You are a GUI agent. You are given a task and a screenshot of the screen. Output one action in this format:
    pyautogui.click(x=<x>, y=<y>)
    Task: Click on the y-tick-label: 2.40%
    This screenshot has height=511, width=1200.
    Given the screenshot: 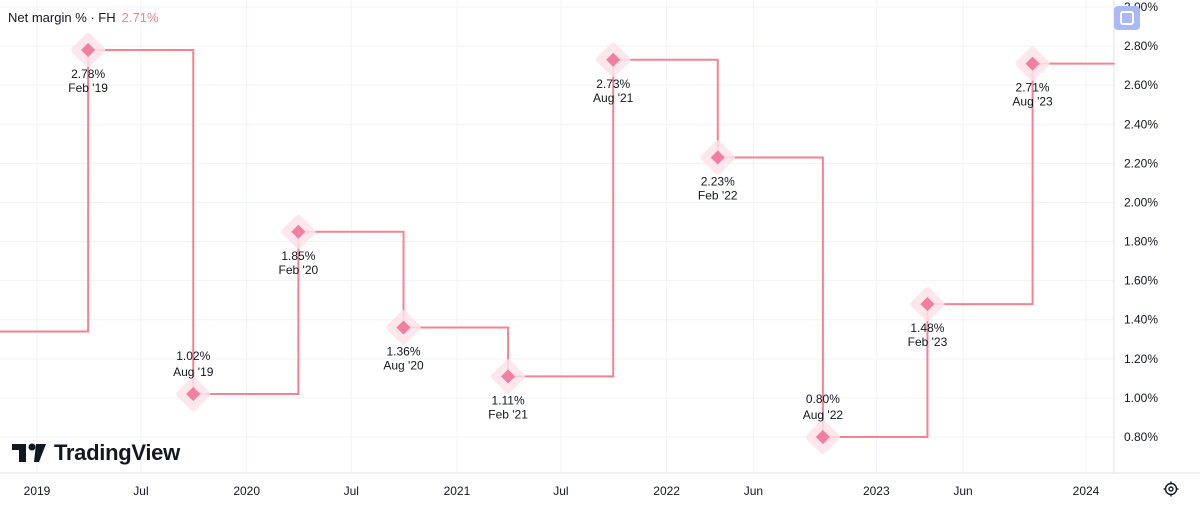 What is the action you would take?
    pyautogui.click(x=1141, y=124)
    